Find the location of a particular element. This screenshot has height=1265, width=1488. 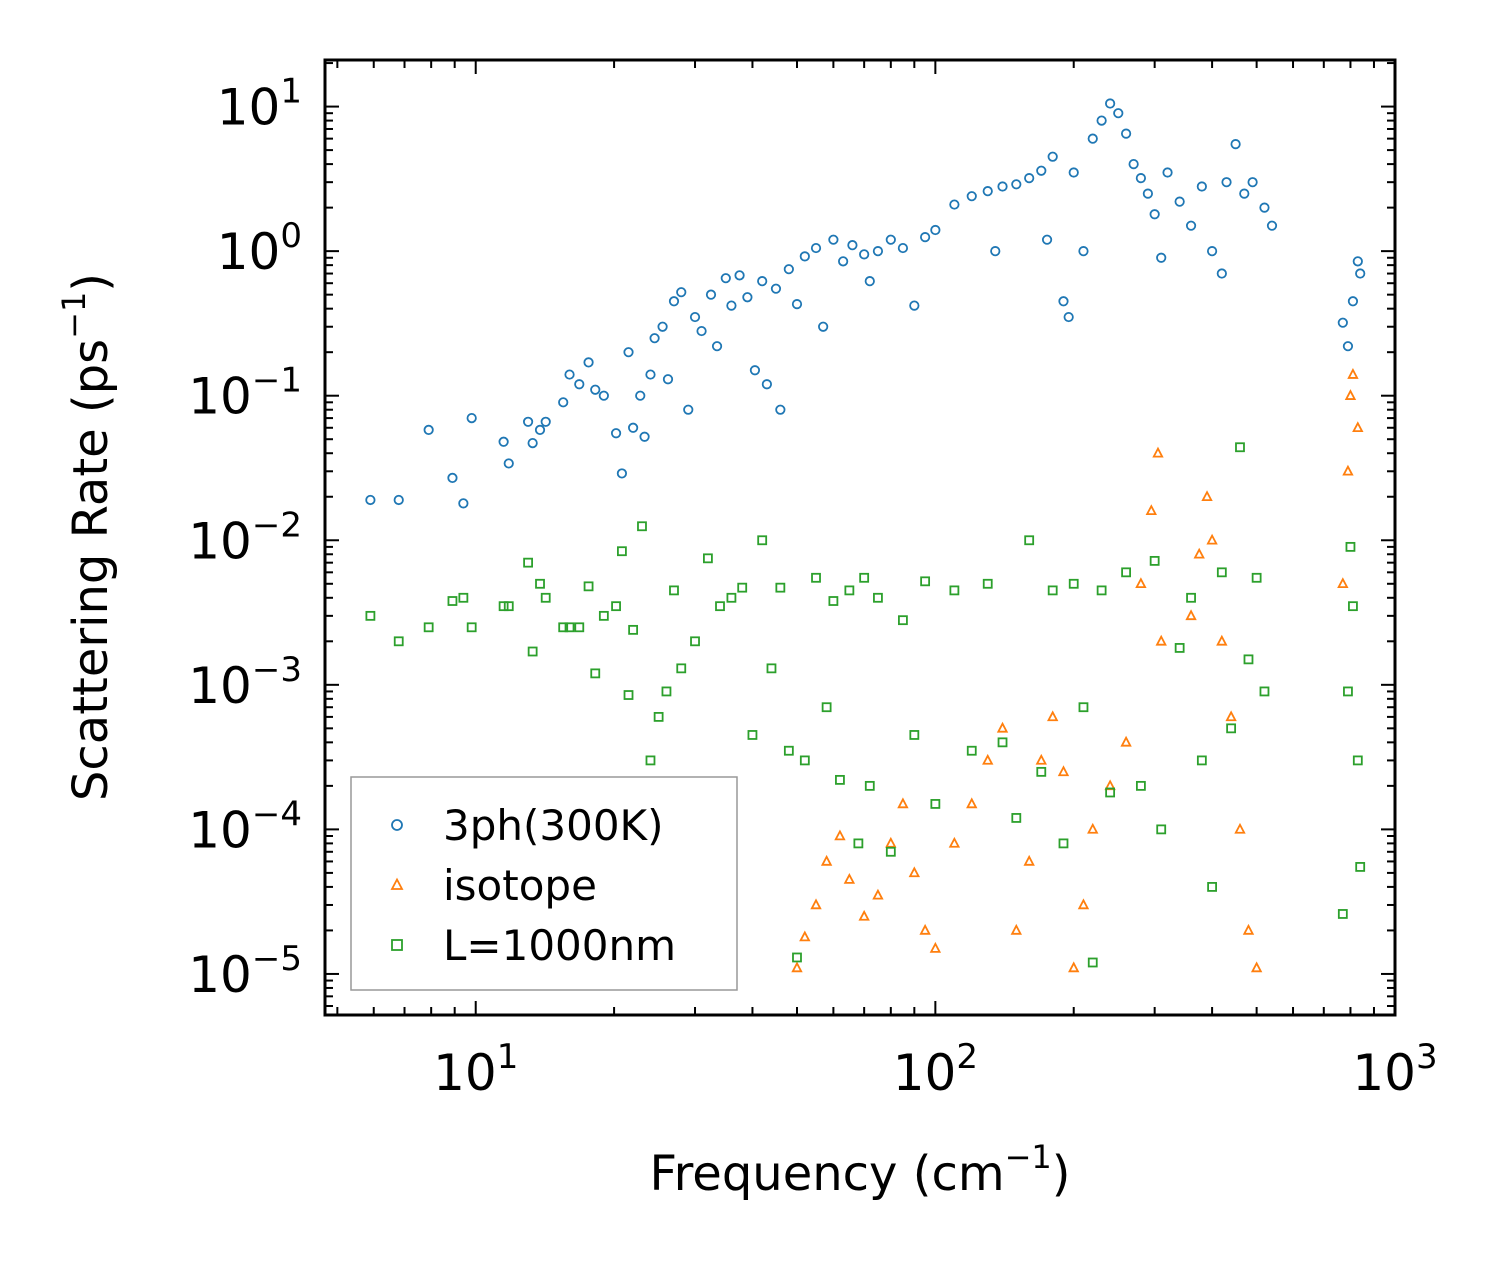

legend-marker-square is located at coordinates (397, 945).